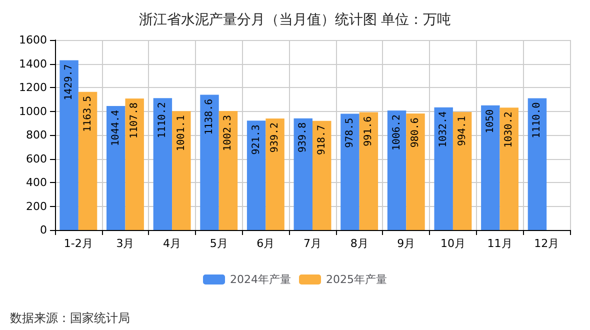 This screenshot has width=590, height=330. Describe the element at coordinates (303, 137) in the screenshot. I see `data-label: 939.8` at that location.